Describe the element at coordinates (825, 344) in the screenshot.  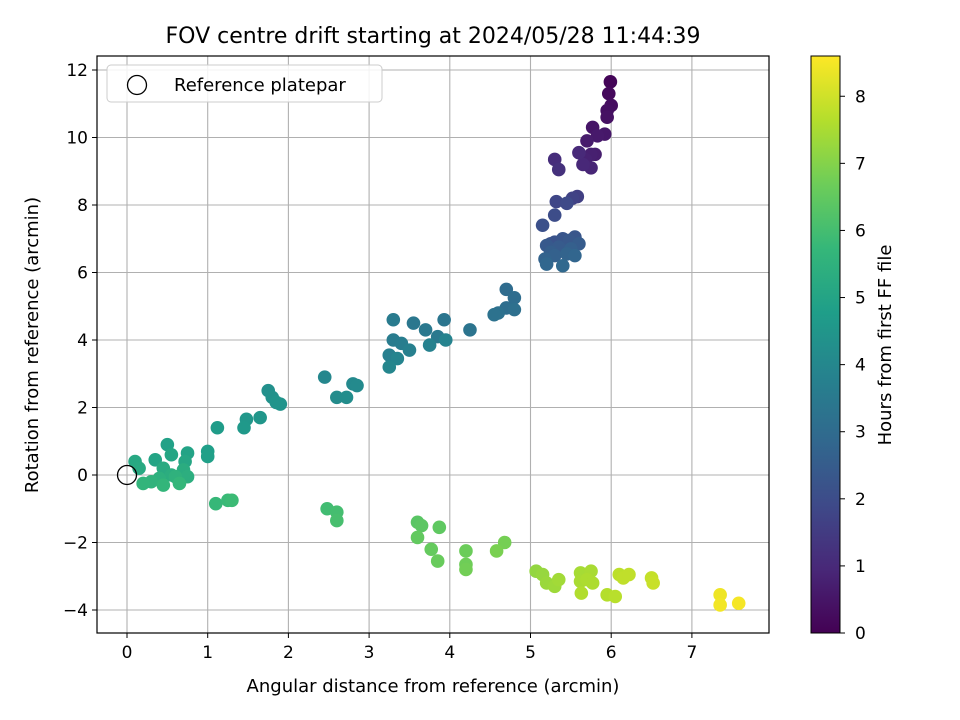
I see `colorbar` at that location.